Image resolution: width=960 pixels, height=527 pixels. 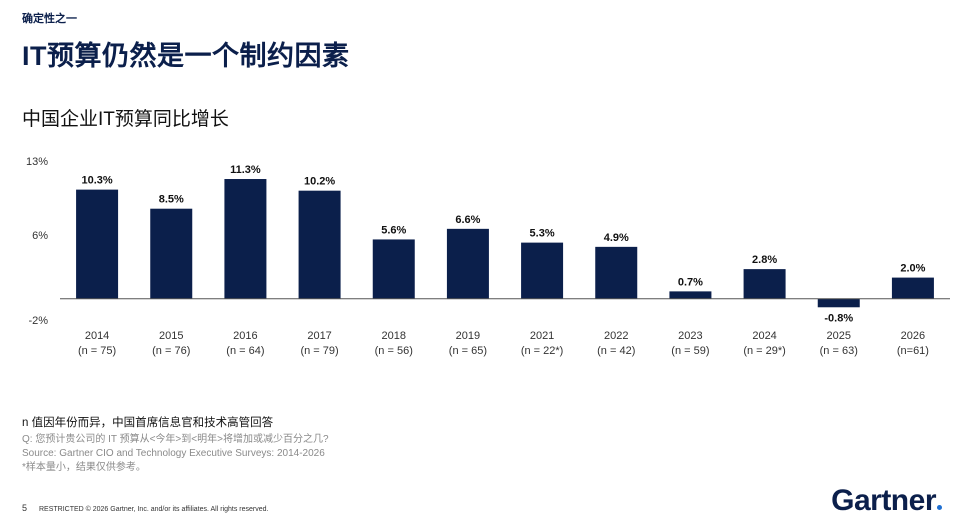 What do you see at coordinates (912, 288) in the screenshot?
I see `bar-2026` at bounding box center [912, 288].